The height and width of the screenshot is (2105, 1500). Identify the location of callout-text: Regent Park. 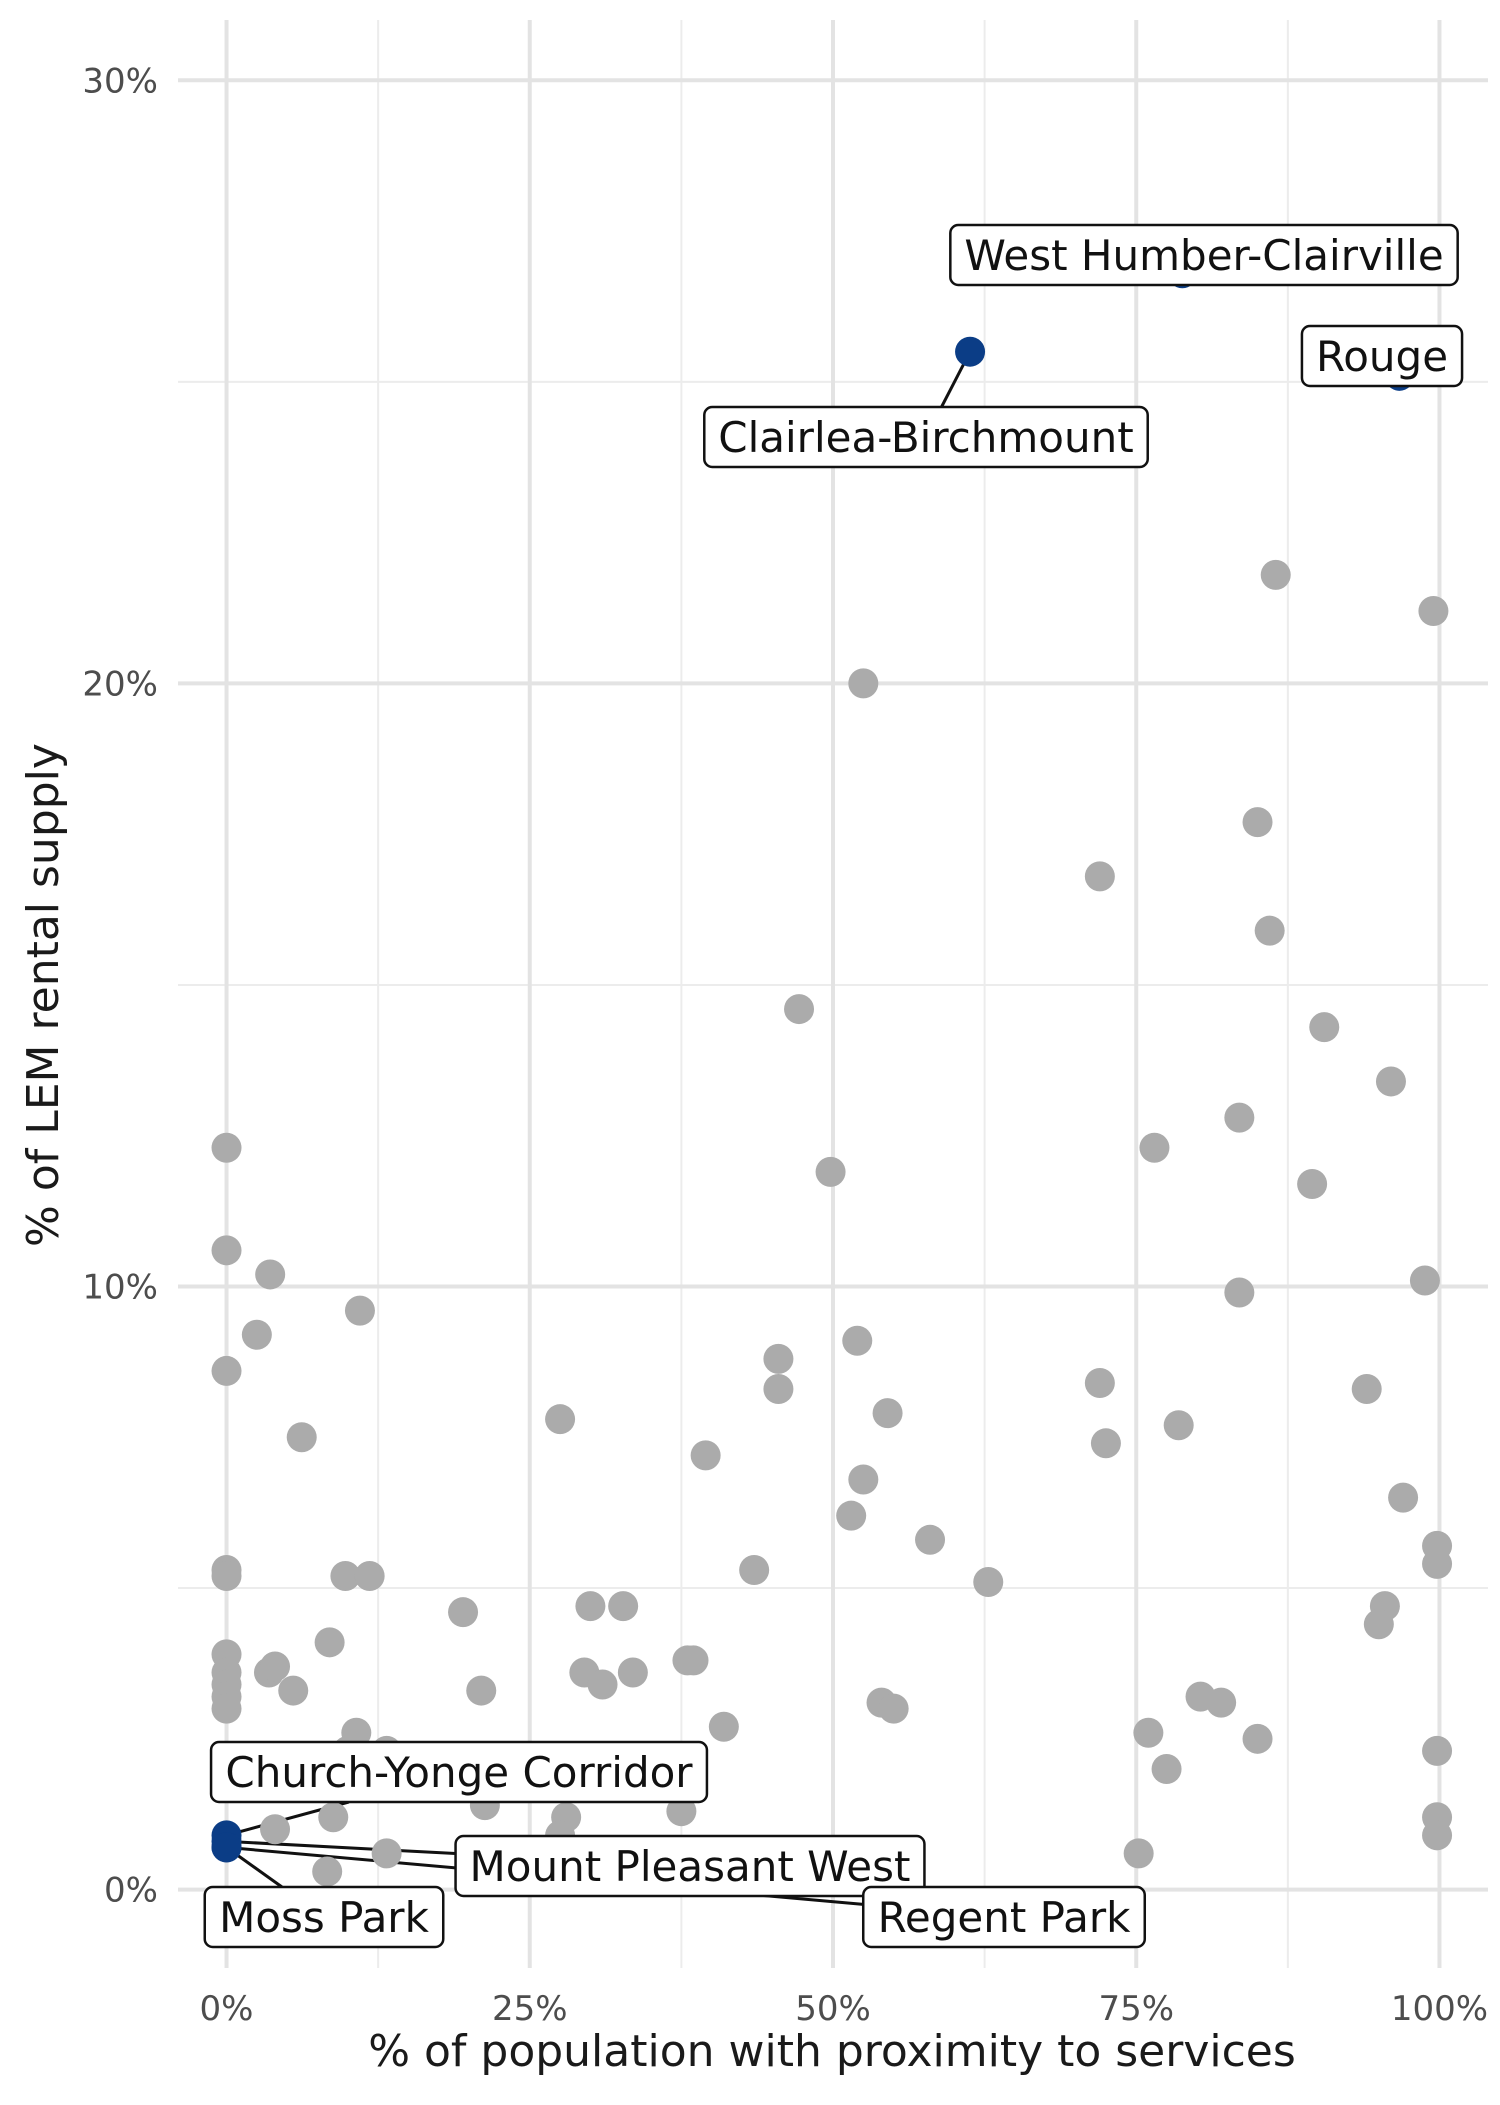
(1005, 1917).